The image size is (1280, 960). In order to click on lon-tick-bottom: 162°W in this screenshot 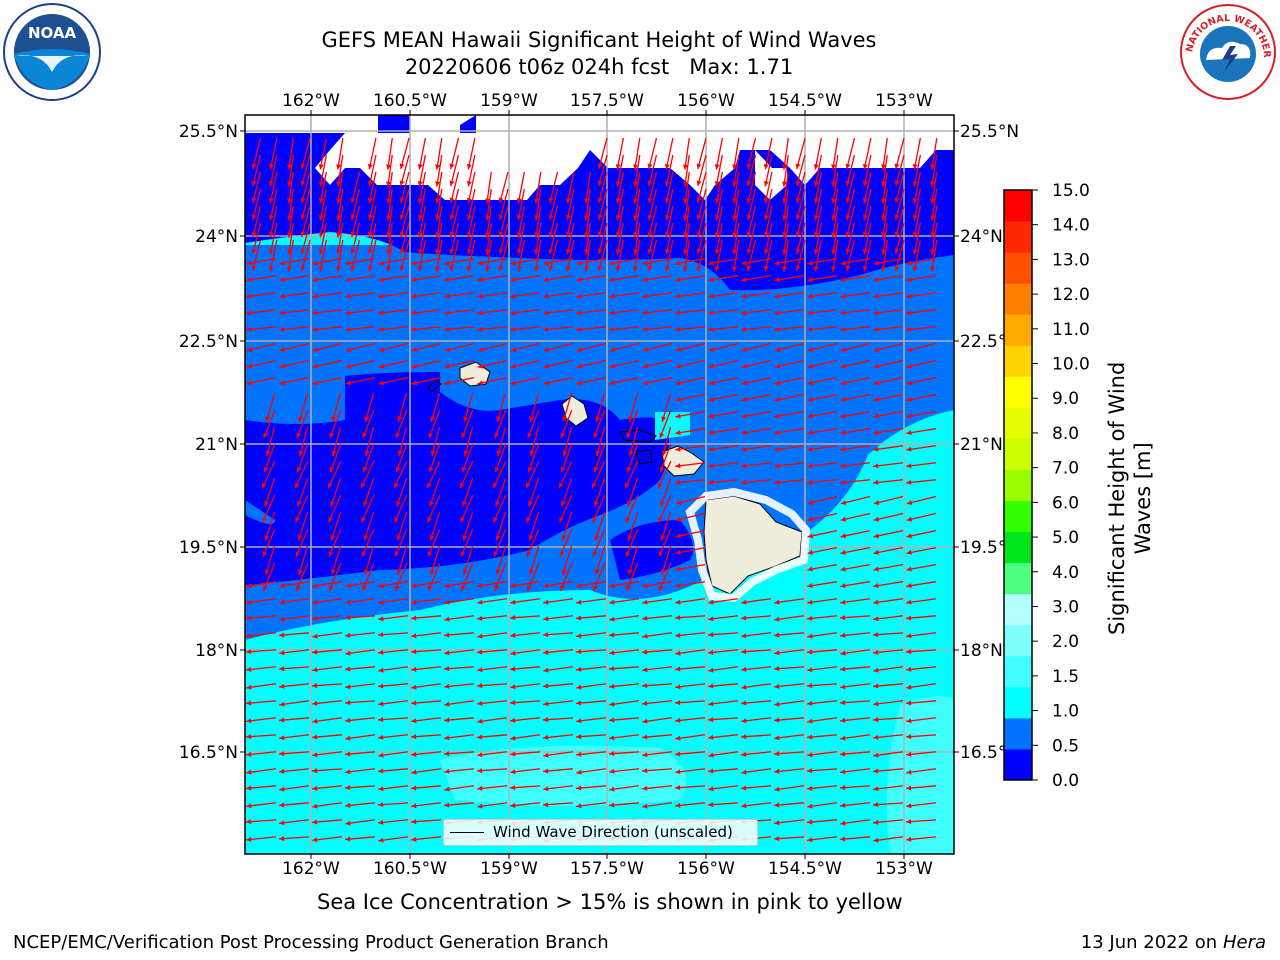, I will do `click(311, 869)`.